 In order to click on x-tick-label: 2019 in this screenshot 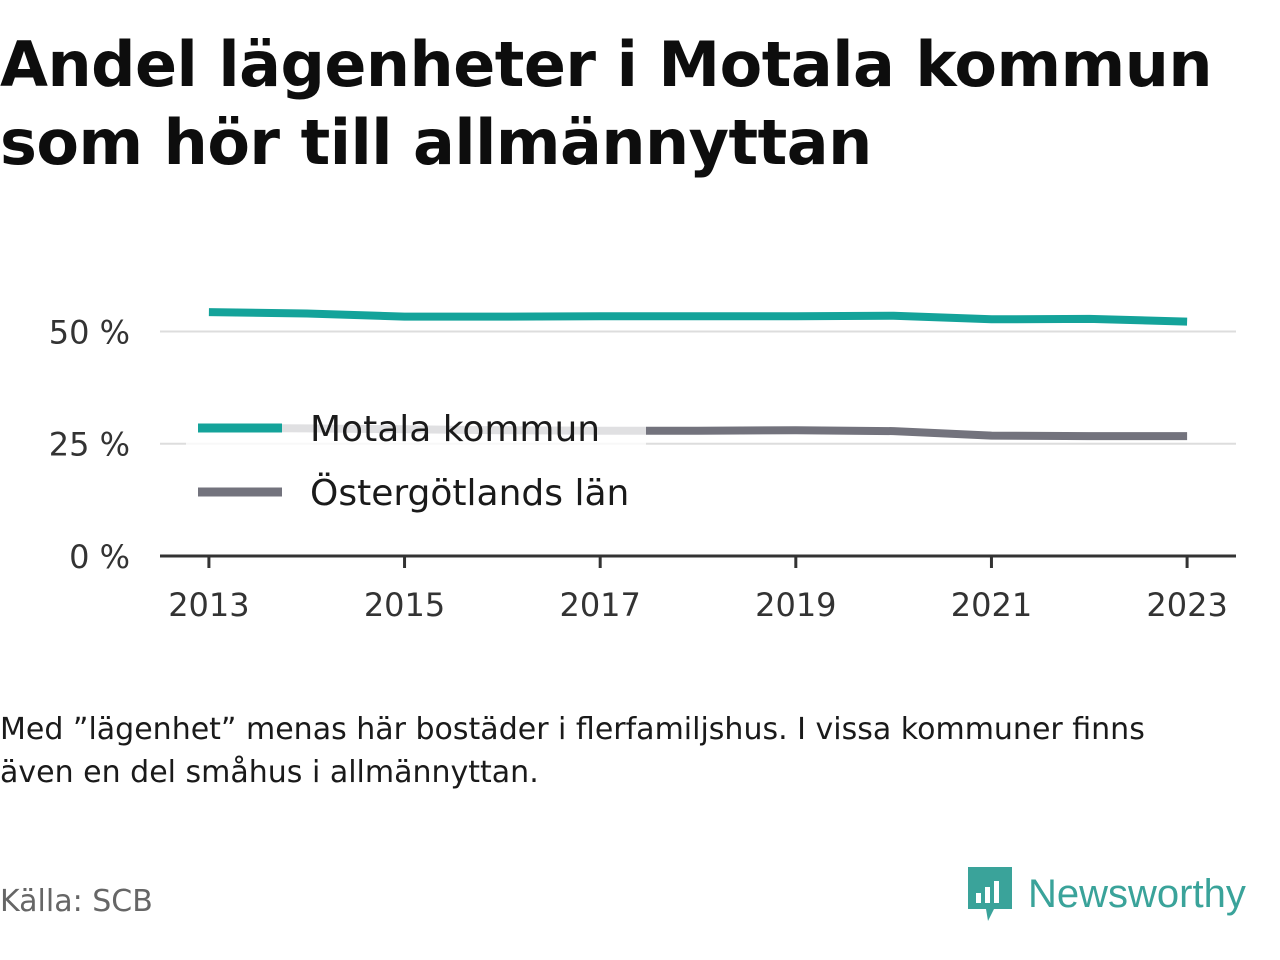, I will do `click(795, 605)`.